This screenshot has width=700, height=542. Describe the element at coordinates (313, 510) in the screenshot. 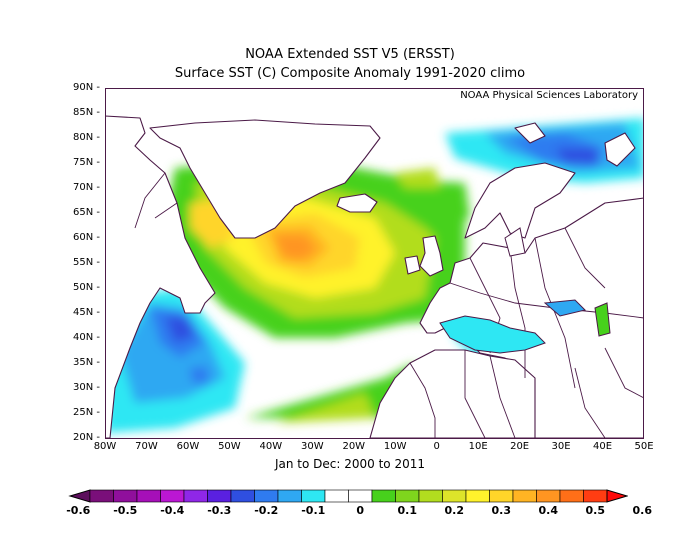

I see `colorbar-label: -0.1` at that location.